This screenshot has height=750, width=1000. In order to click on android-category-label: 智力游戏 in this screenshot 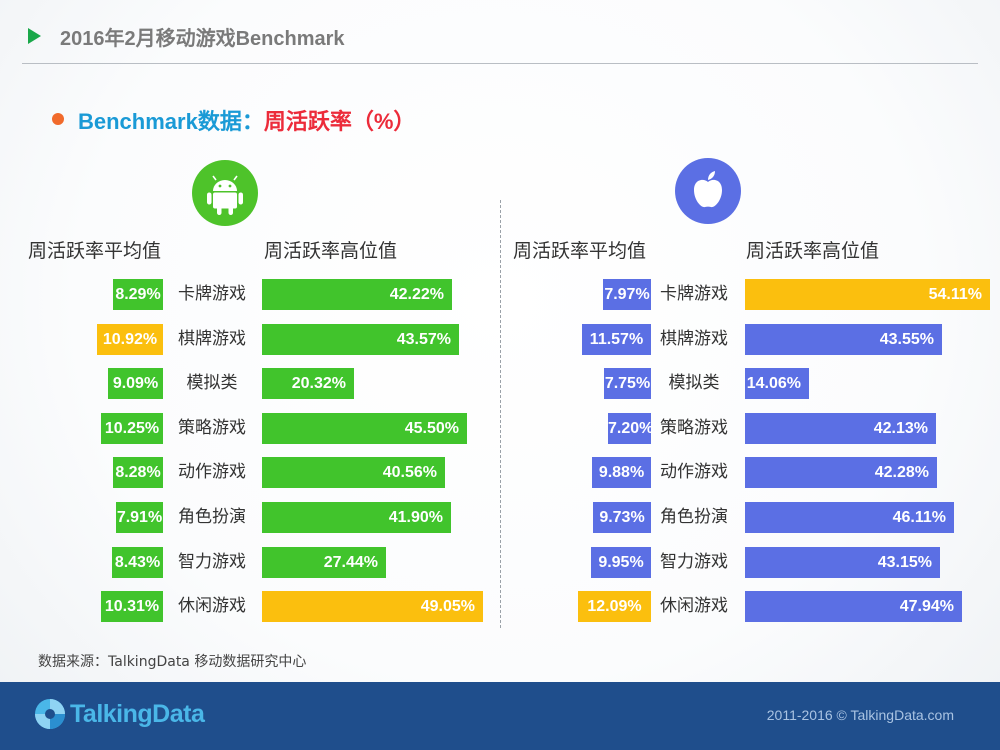, I will do `click(212, 562)`.